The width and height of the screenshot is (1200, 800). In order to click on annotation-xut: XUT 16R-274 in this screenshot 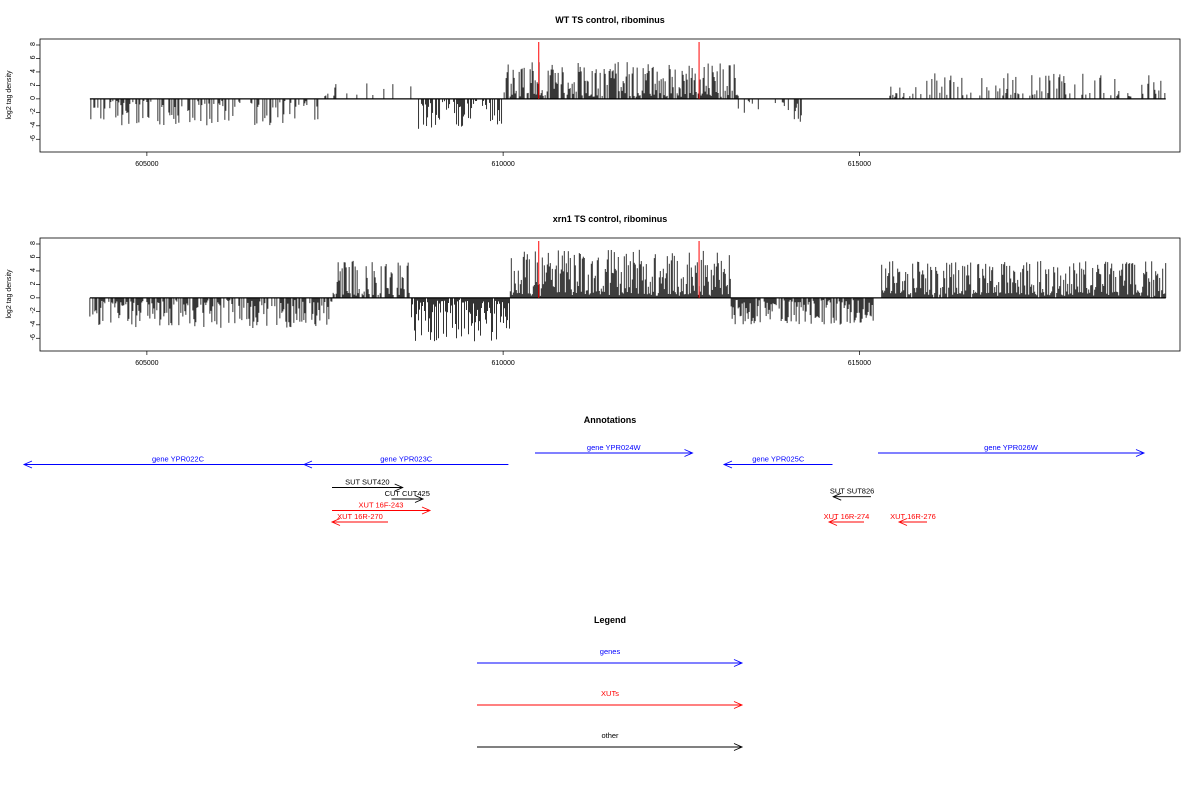, I will do `click(847, 519)`.